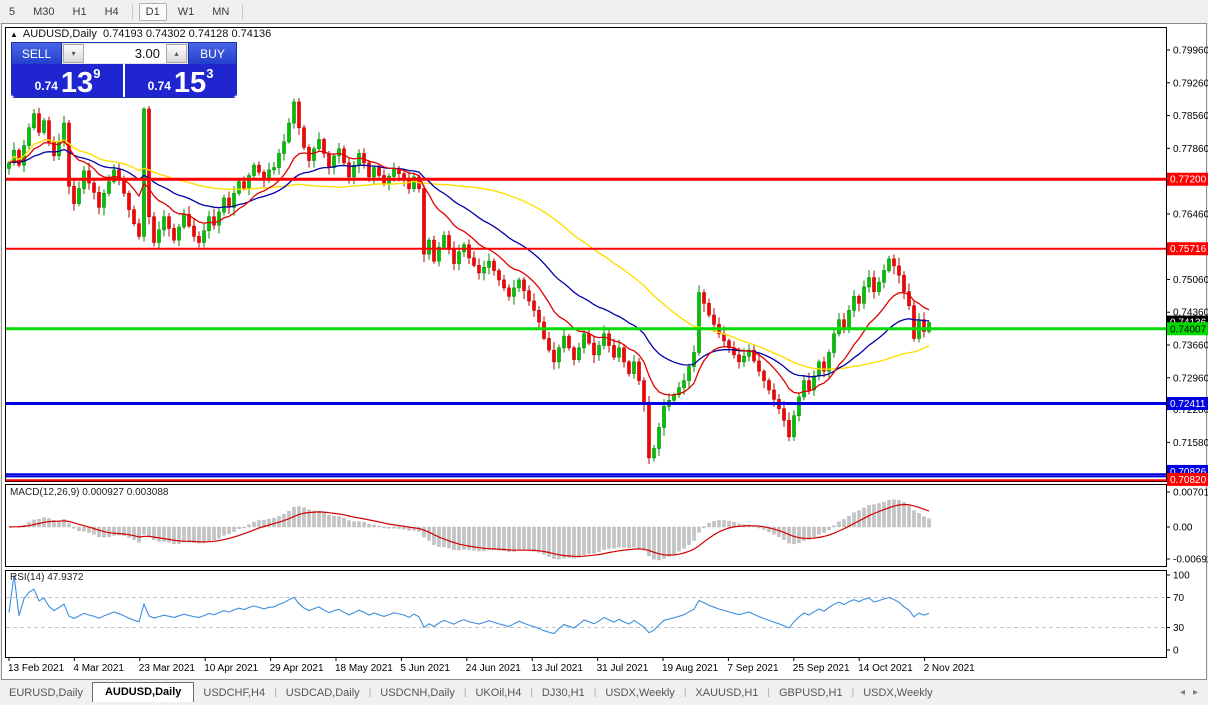 This screenshot has height=705, width=1208. What do you see at coordinates (1181, 576) in the screenshot?
I see `rsi-axis-label: 100` at bounding box center [1181, 576].